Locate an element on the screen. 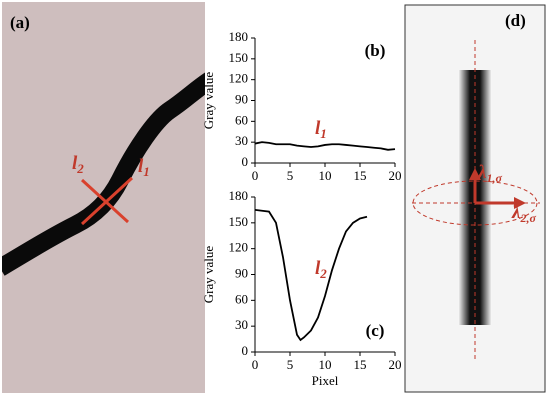 Image resolution: width=550 pixels, height=397 pixels. eigen-label: λ1,σ is located at coordinates (489, 173).